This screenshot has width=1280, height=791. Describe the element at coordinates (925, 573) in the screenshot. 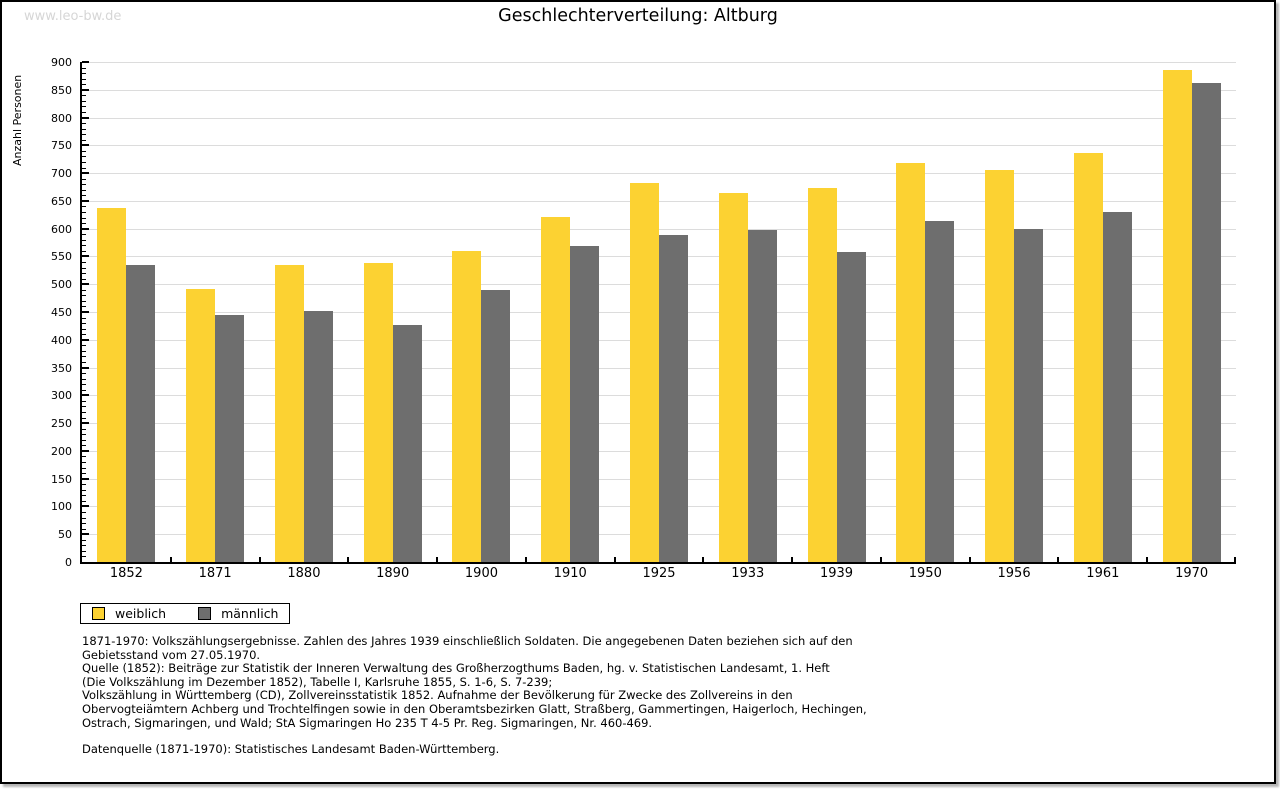

I see `x-tick-label-1950: 1950` at that location.